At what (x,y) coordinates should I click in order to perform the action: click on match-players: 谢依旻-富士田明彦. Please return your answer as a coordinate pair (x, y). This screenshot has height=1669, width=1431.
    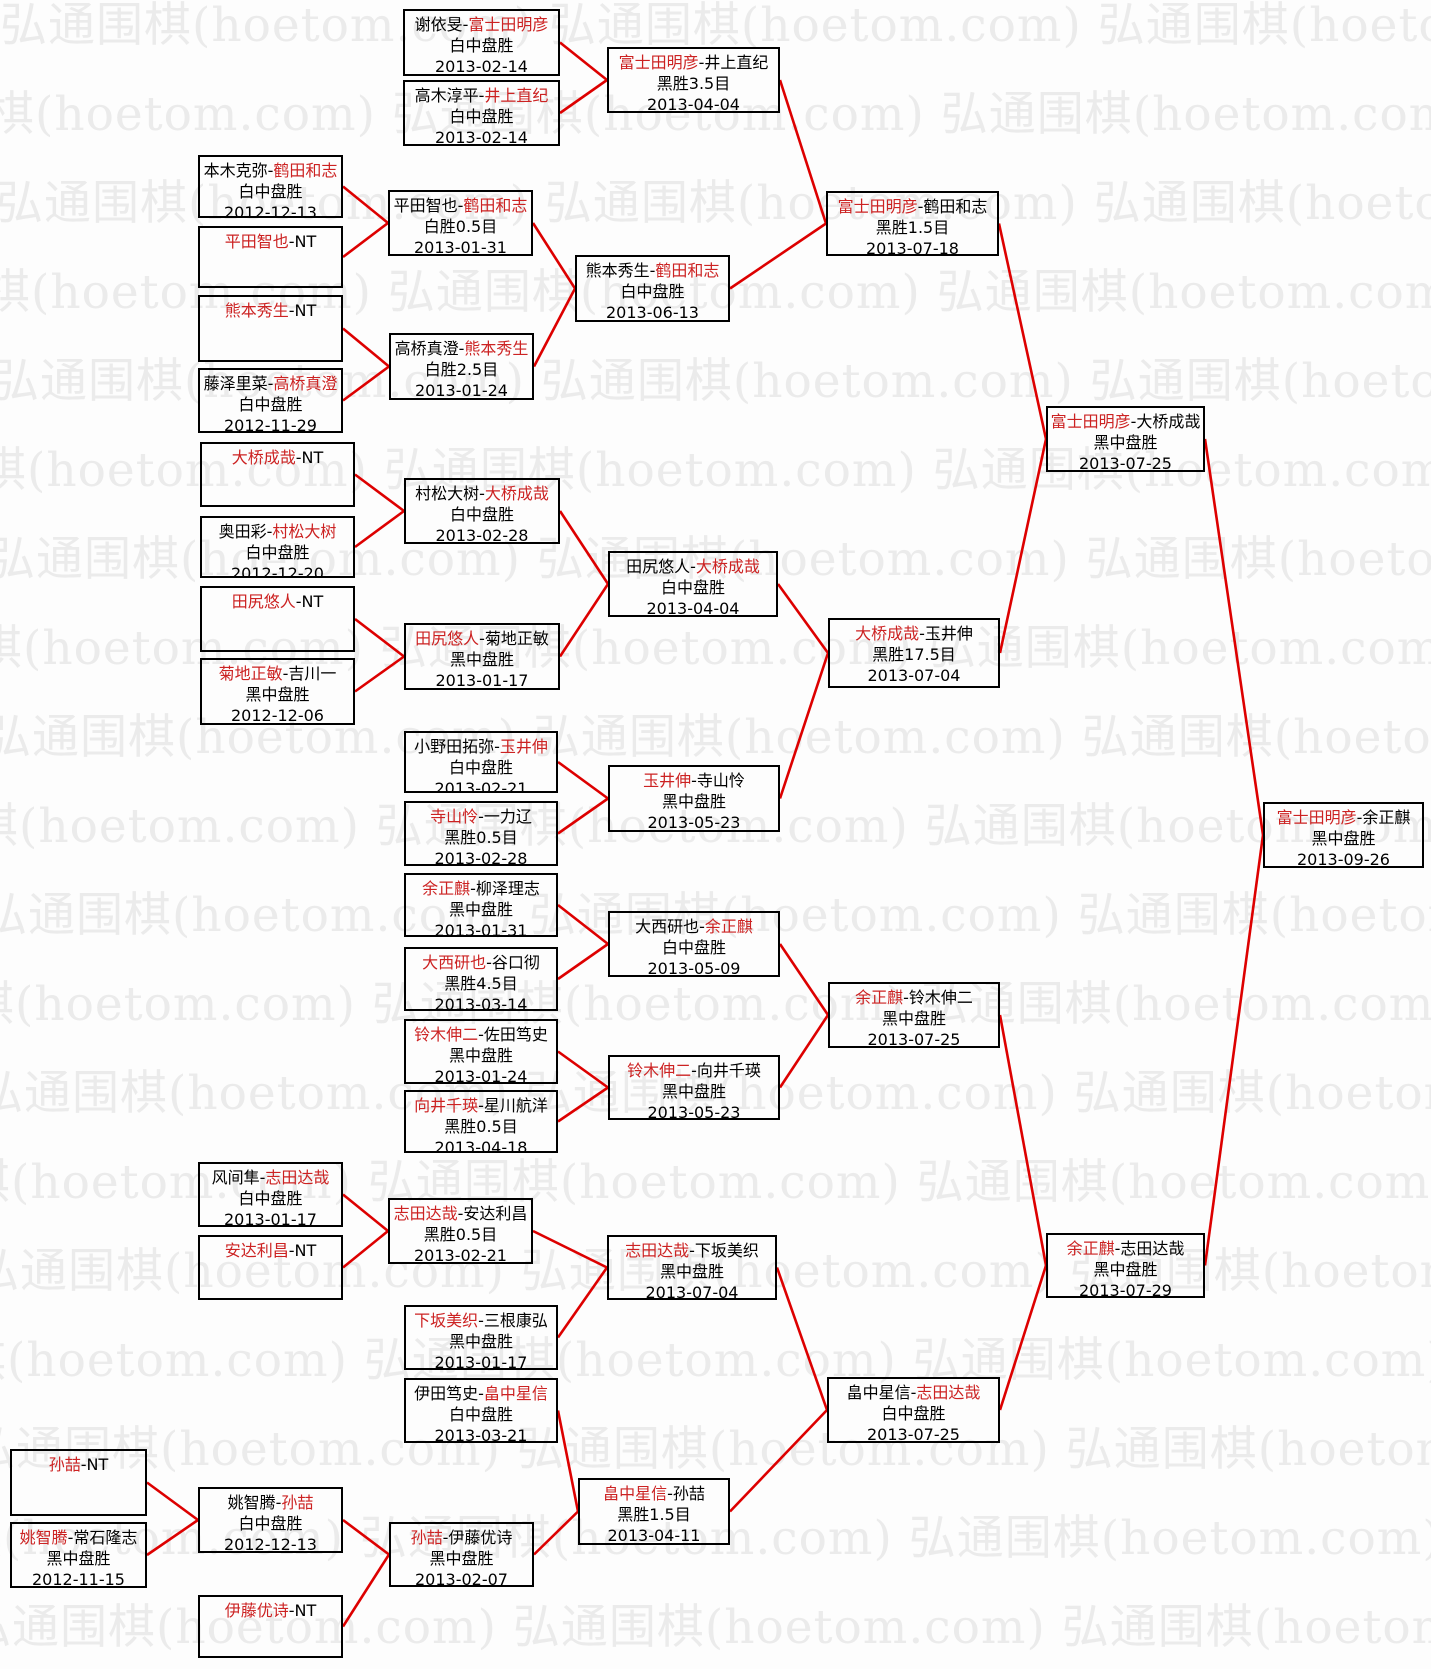
    Looking at the image, I should click on (481, 24).